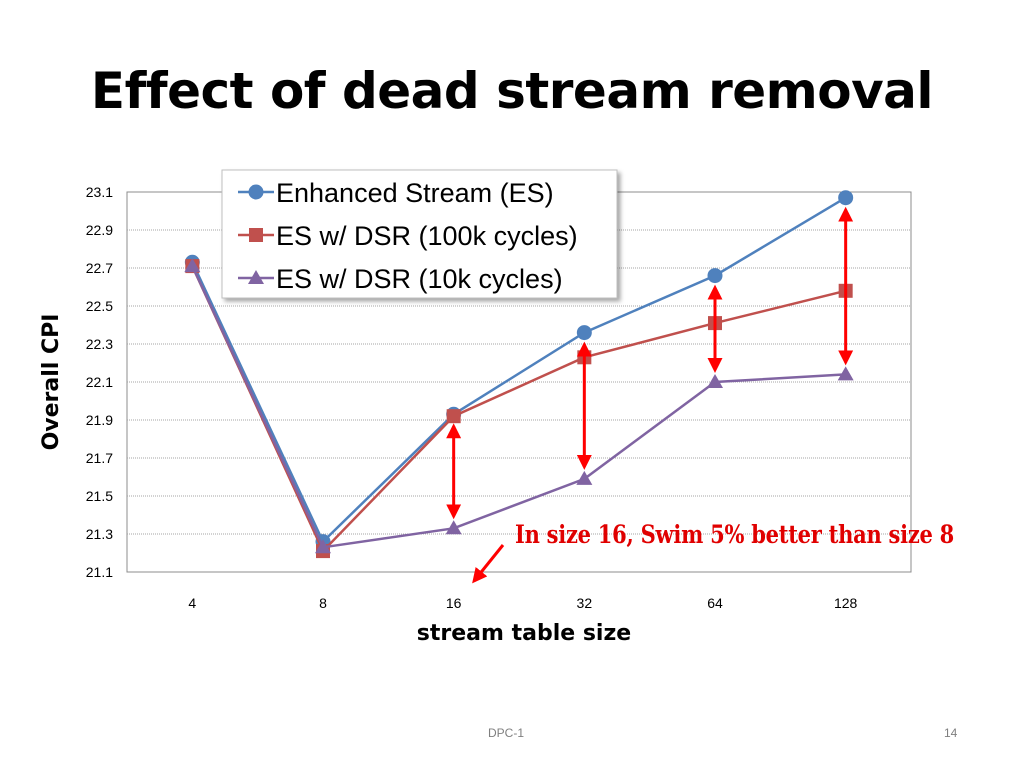 The image size is (1024, 768). Describe the element at coordinates (506, 733) in the screenshot. I see `footer-text: DPC-1` at that location.